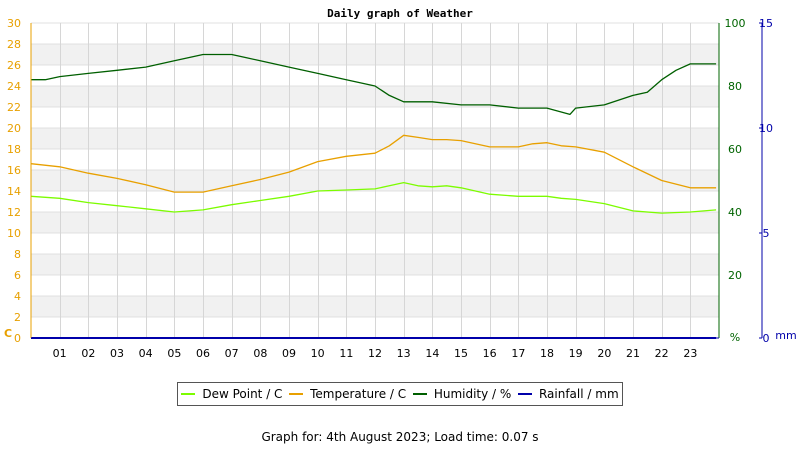 The width and height of the screenshot is (800, 450). I want to click on x-tick-label: 03, so click(117, 353).